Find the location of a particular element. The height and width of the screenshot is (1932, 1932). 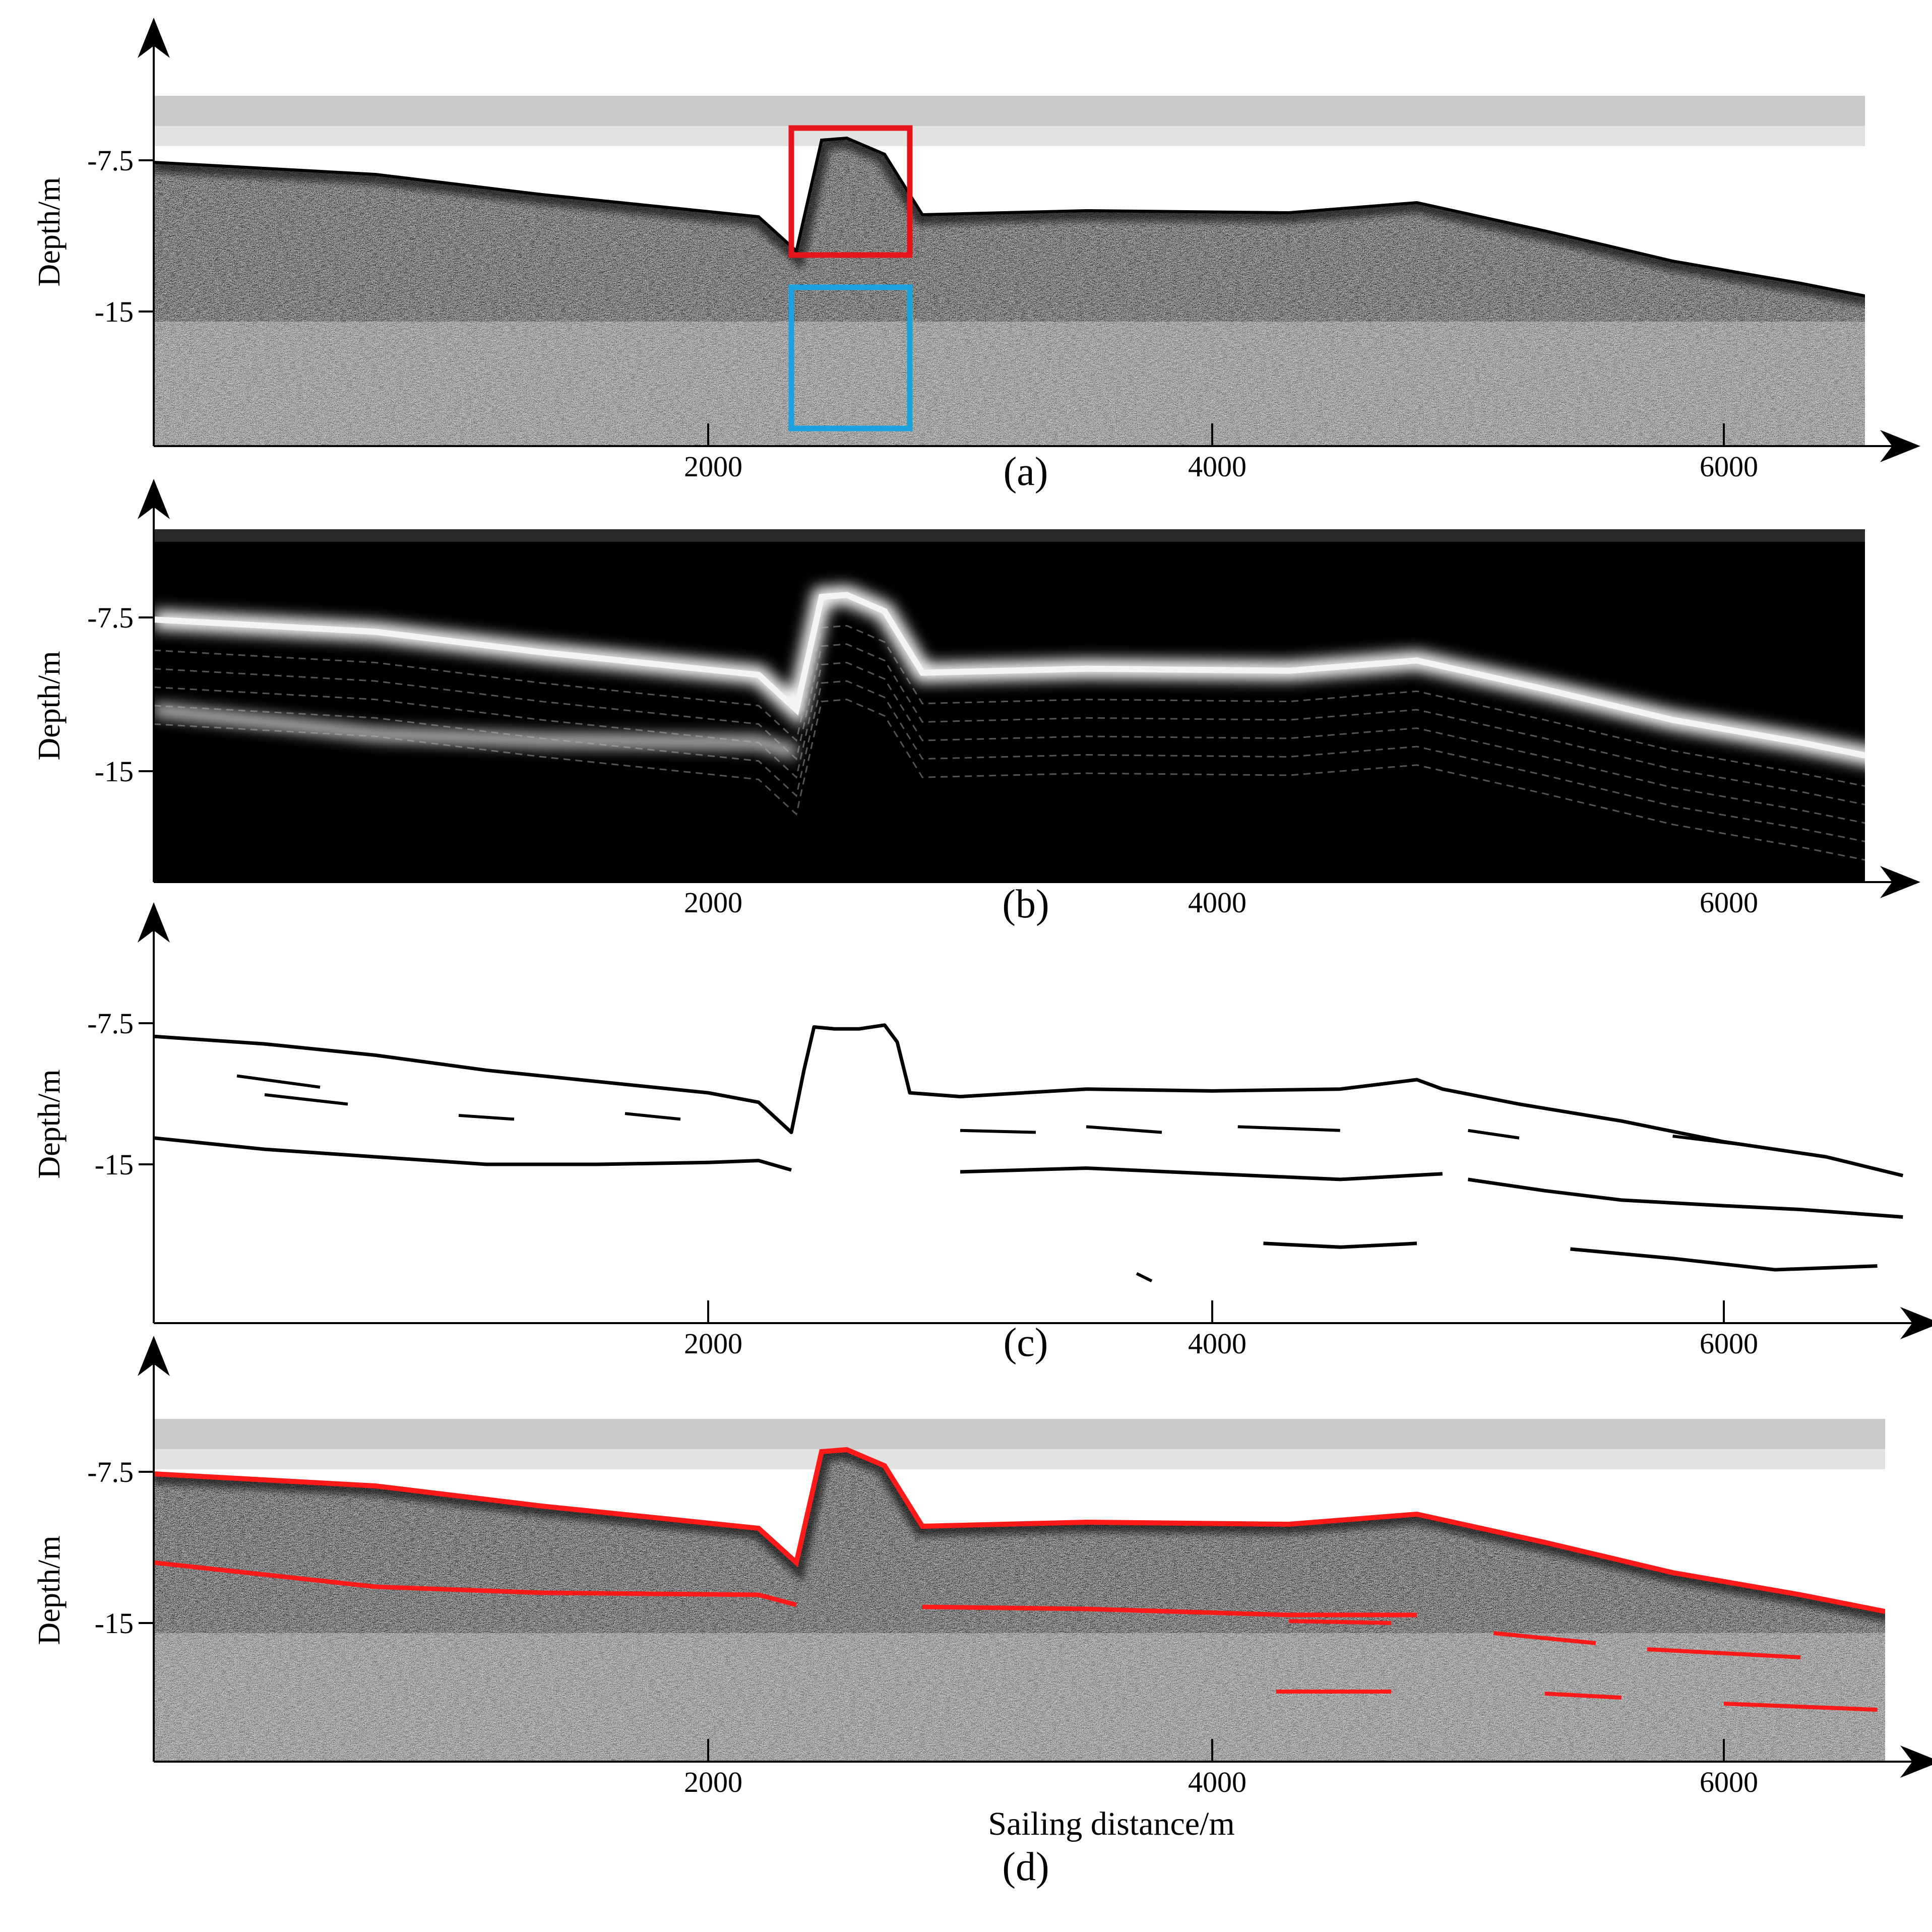

reflector-glow is located at coordinates (476, 731).